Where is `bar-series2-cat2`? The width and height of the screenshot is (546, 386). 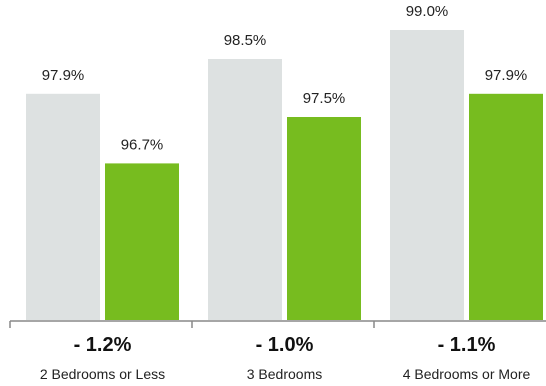 bar-series2-cat2 is located at coordinates (324, 218).